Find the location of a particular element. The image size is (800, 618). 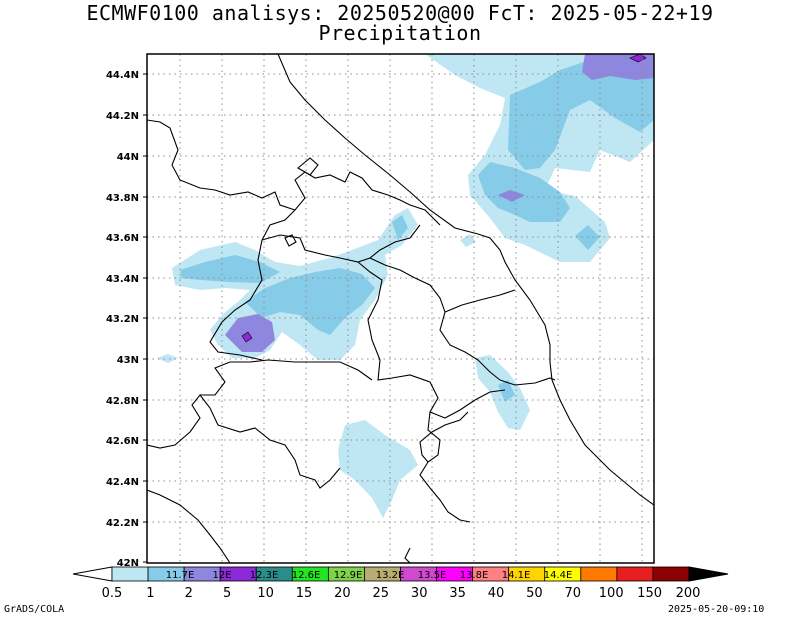

colorbar-label: 1 is located at coordinates (150, 593).